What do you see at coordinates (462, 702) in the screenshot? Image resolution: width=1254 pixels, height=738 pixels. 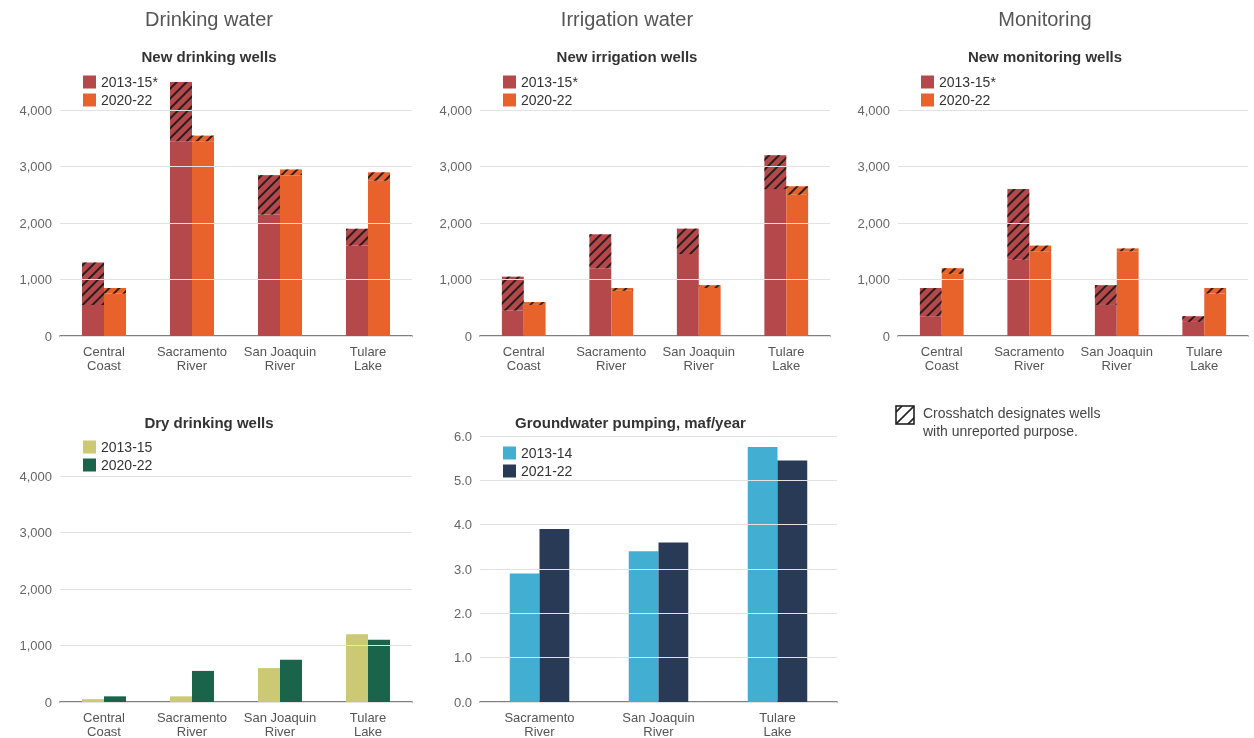 I see `y-tick-label: 0.0` at bounding box center [462, 702].